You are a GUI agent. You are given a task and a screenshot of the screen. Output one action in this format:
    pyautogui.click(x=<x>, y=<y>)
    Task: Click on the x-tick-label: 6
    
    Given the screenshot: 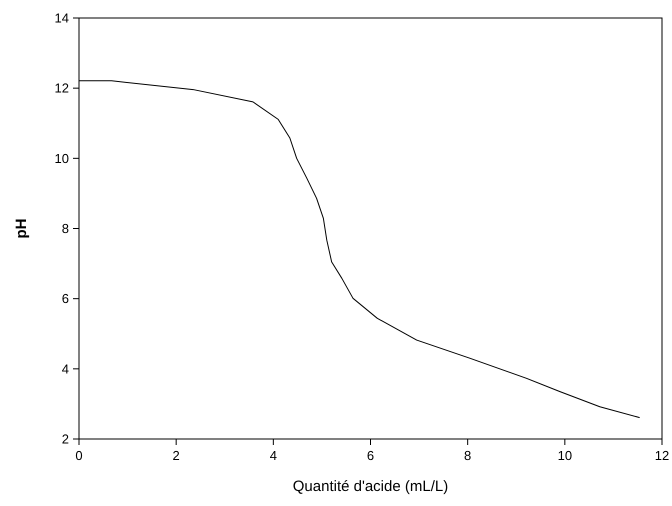 What is the action you would take?
    pyautogui.click(x=370, y=455)
    